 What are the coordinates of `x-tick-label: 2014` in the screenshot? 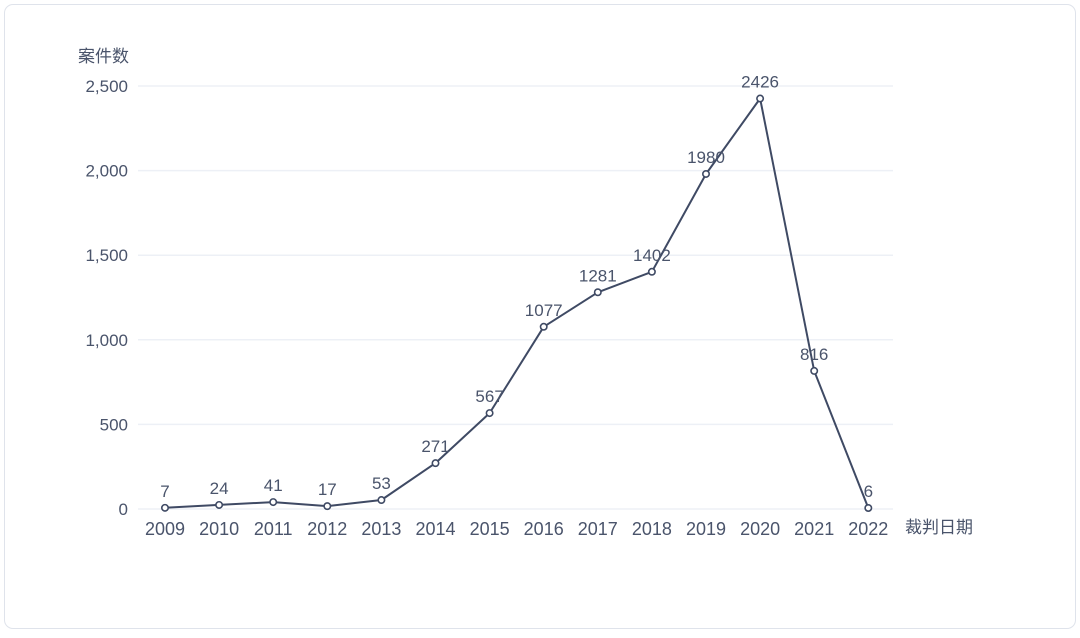 It's located at (435, 529).